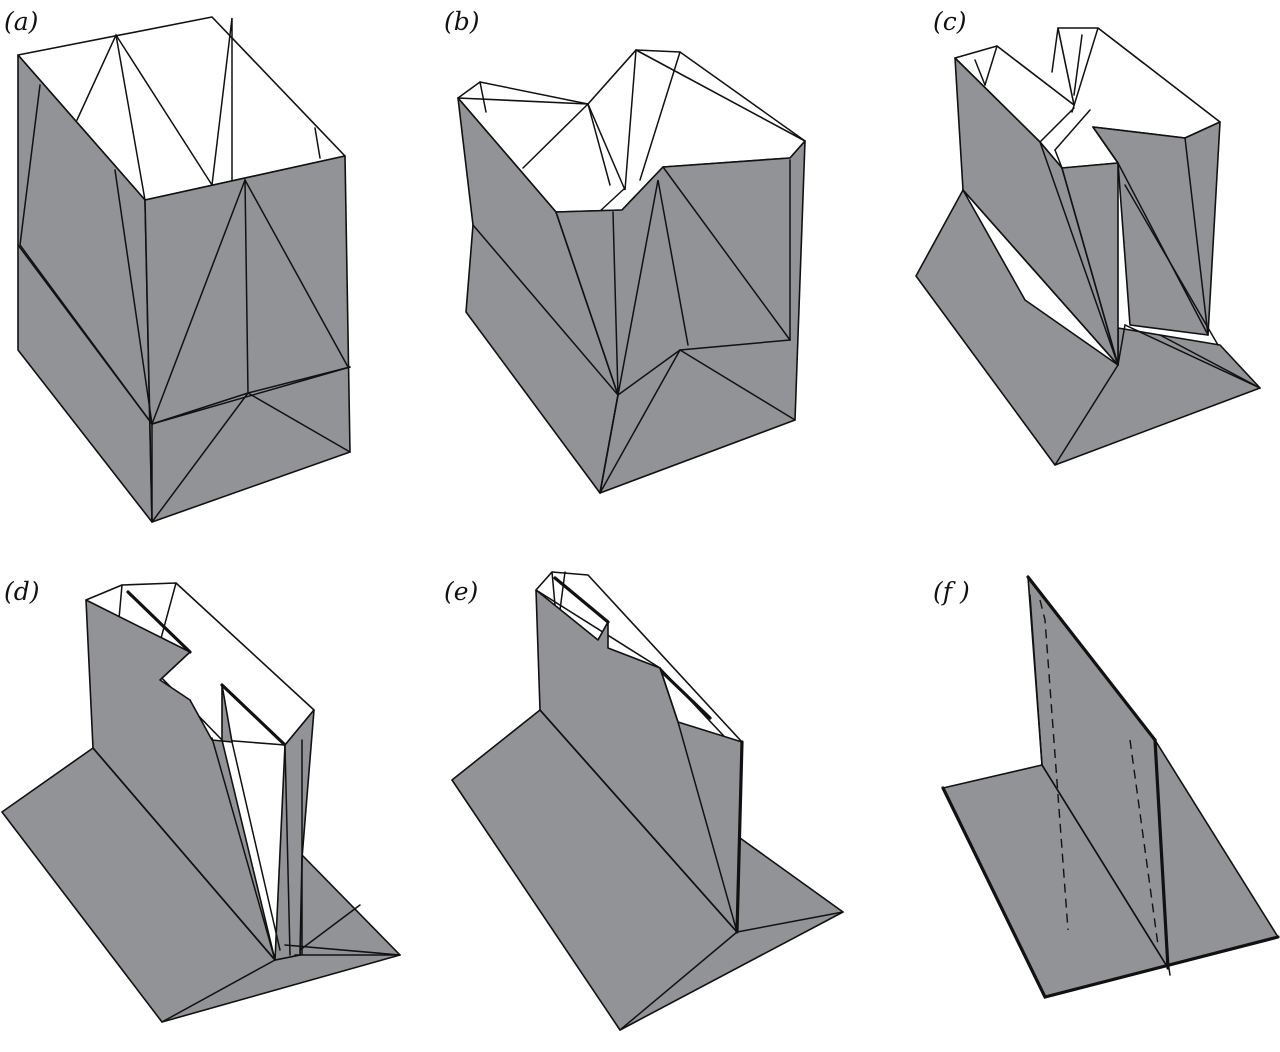 The height and width of the screenshot is (1052, 1280). I want to click on panel-f-label: (f ), so click(951, 591).